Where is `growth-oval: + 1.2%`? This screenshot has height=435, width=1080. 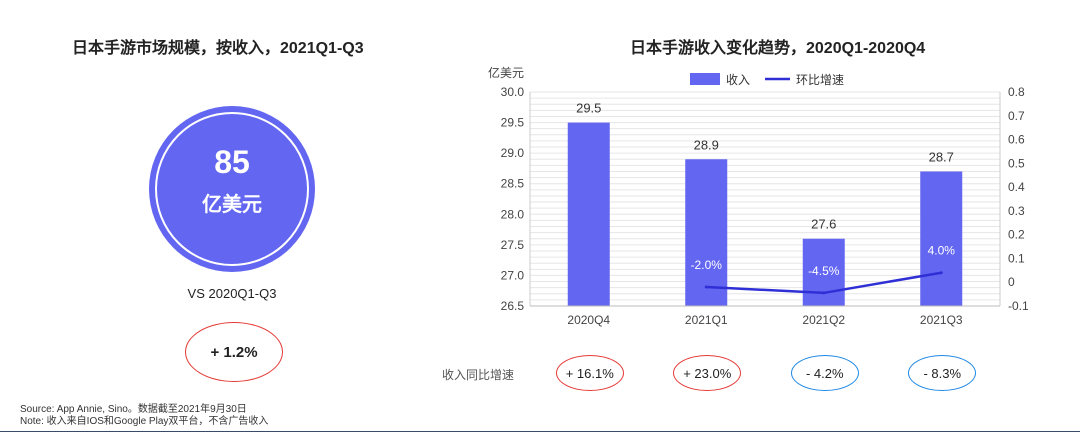
growth-oval: + 1.2% is located at coordinates (234, 352).